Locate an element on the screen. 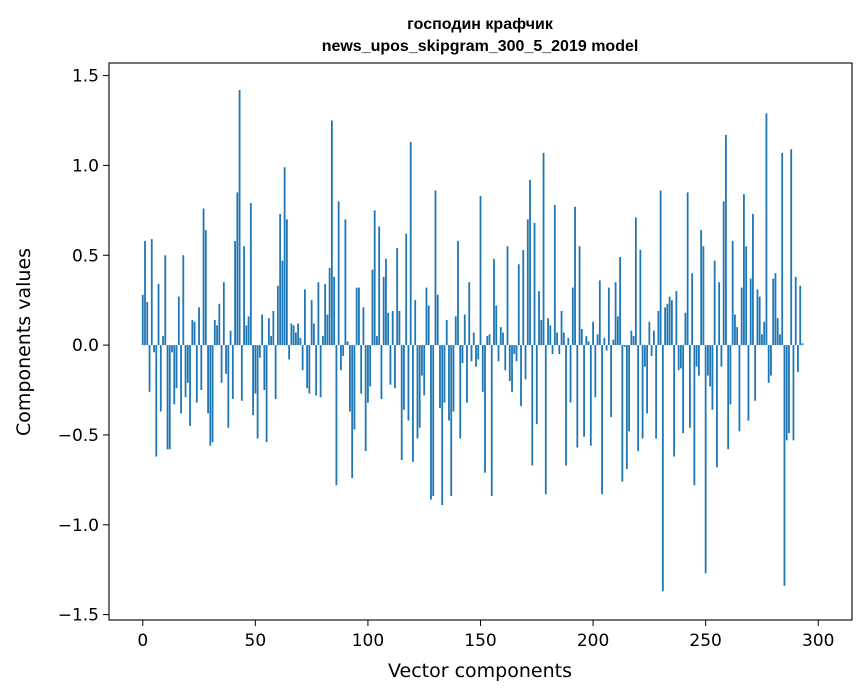  y-tick-label: −1.5 is located at coordinates (78, 616).